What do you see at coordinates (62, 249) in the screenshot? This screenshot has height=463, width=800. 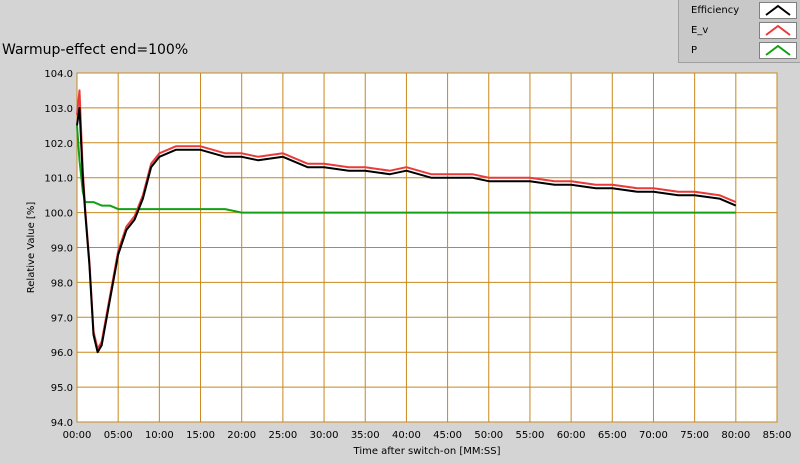 I see `y-tick-label: 99.0` at bounding box center [62, 249].